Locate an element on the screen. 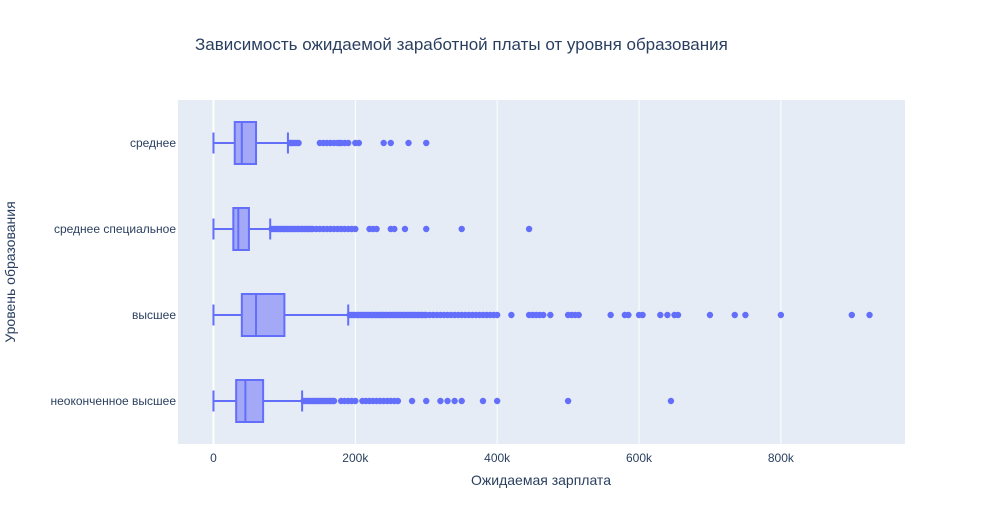 This screenshot has width=985, height=525. x-axis-title: Ожидаемая зарплата is located at coordinates (541, 480).